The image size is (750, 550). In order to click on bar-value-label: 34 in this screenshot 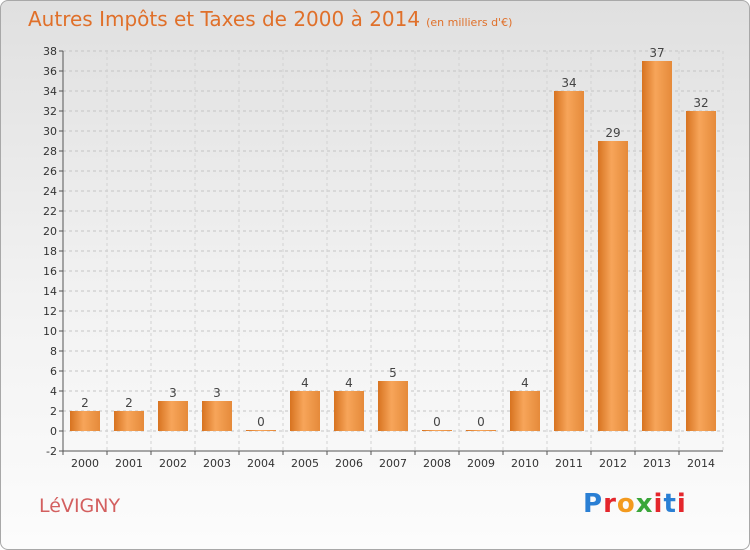, I will do `click(568, 83)`.